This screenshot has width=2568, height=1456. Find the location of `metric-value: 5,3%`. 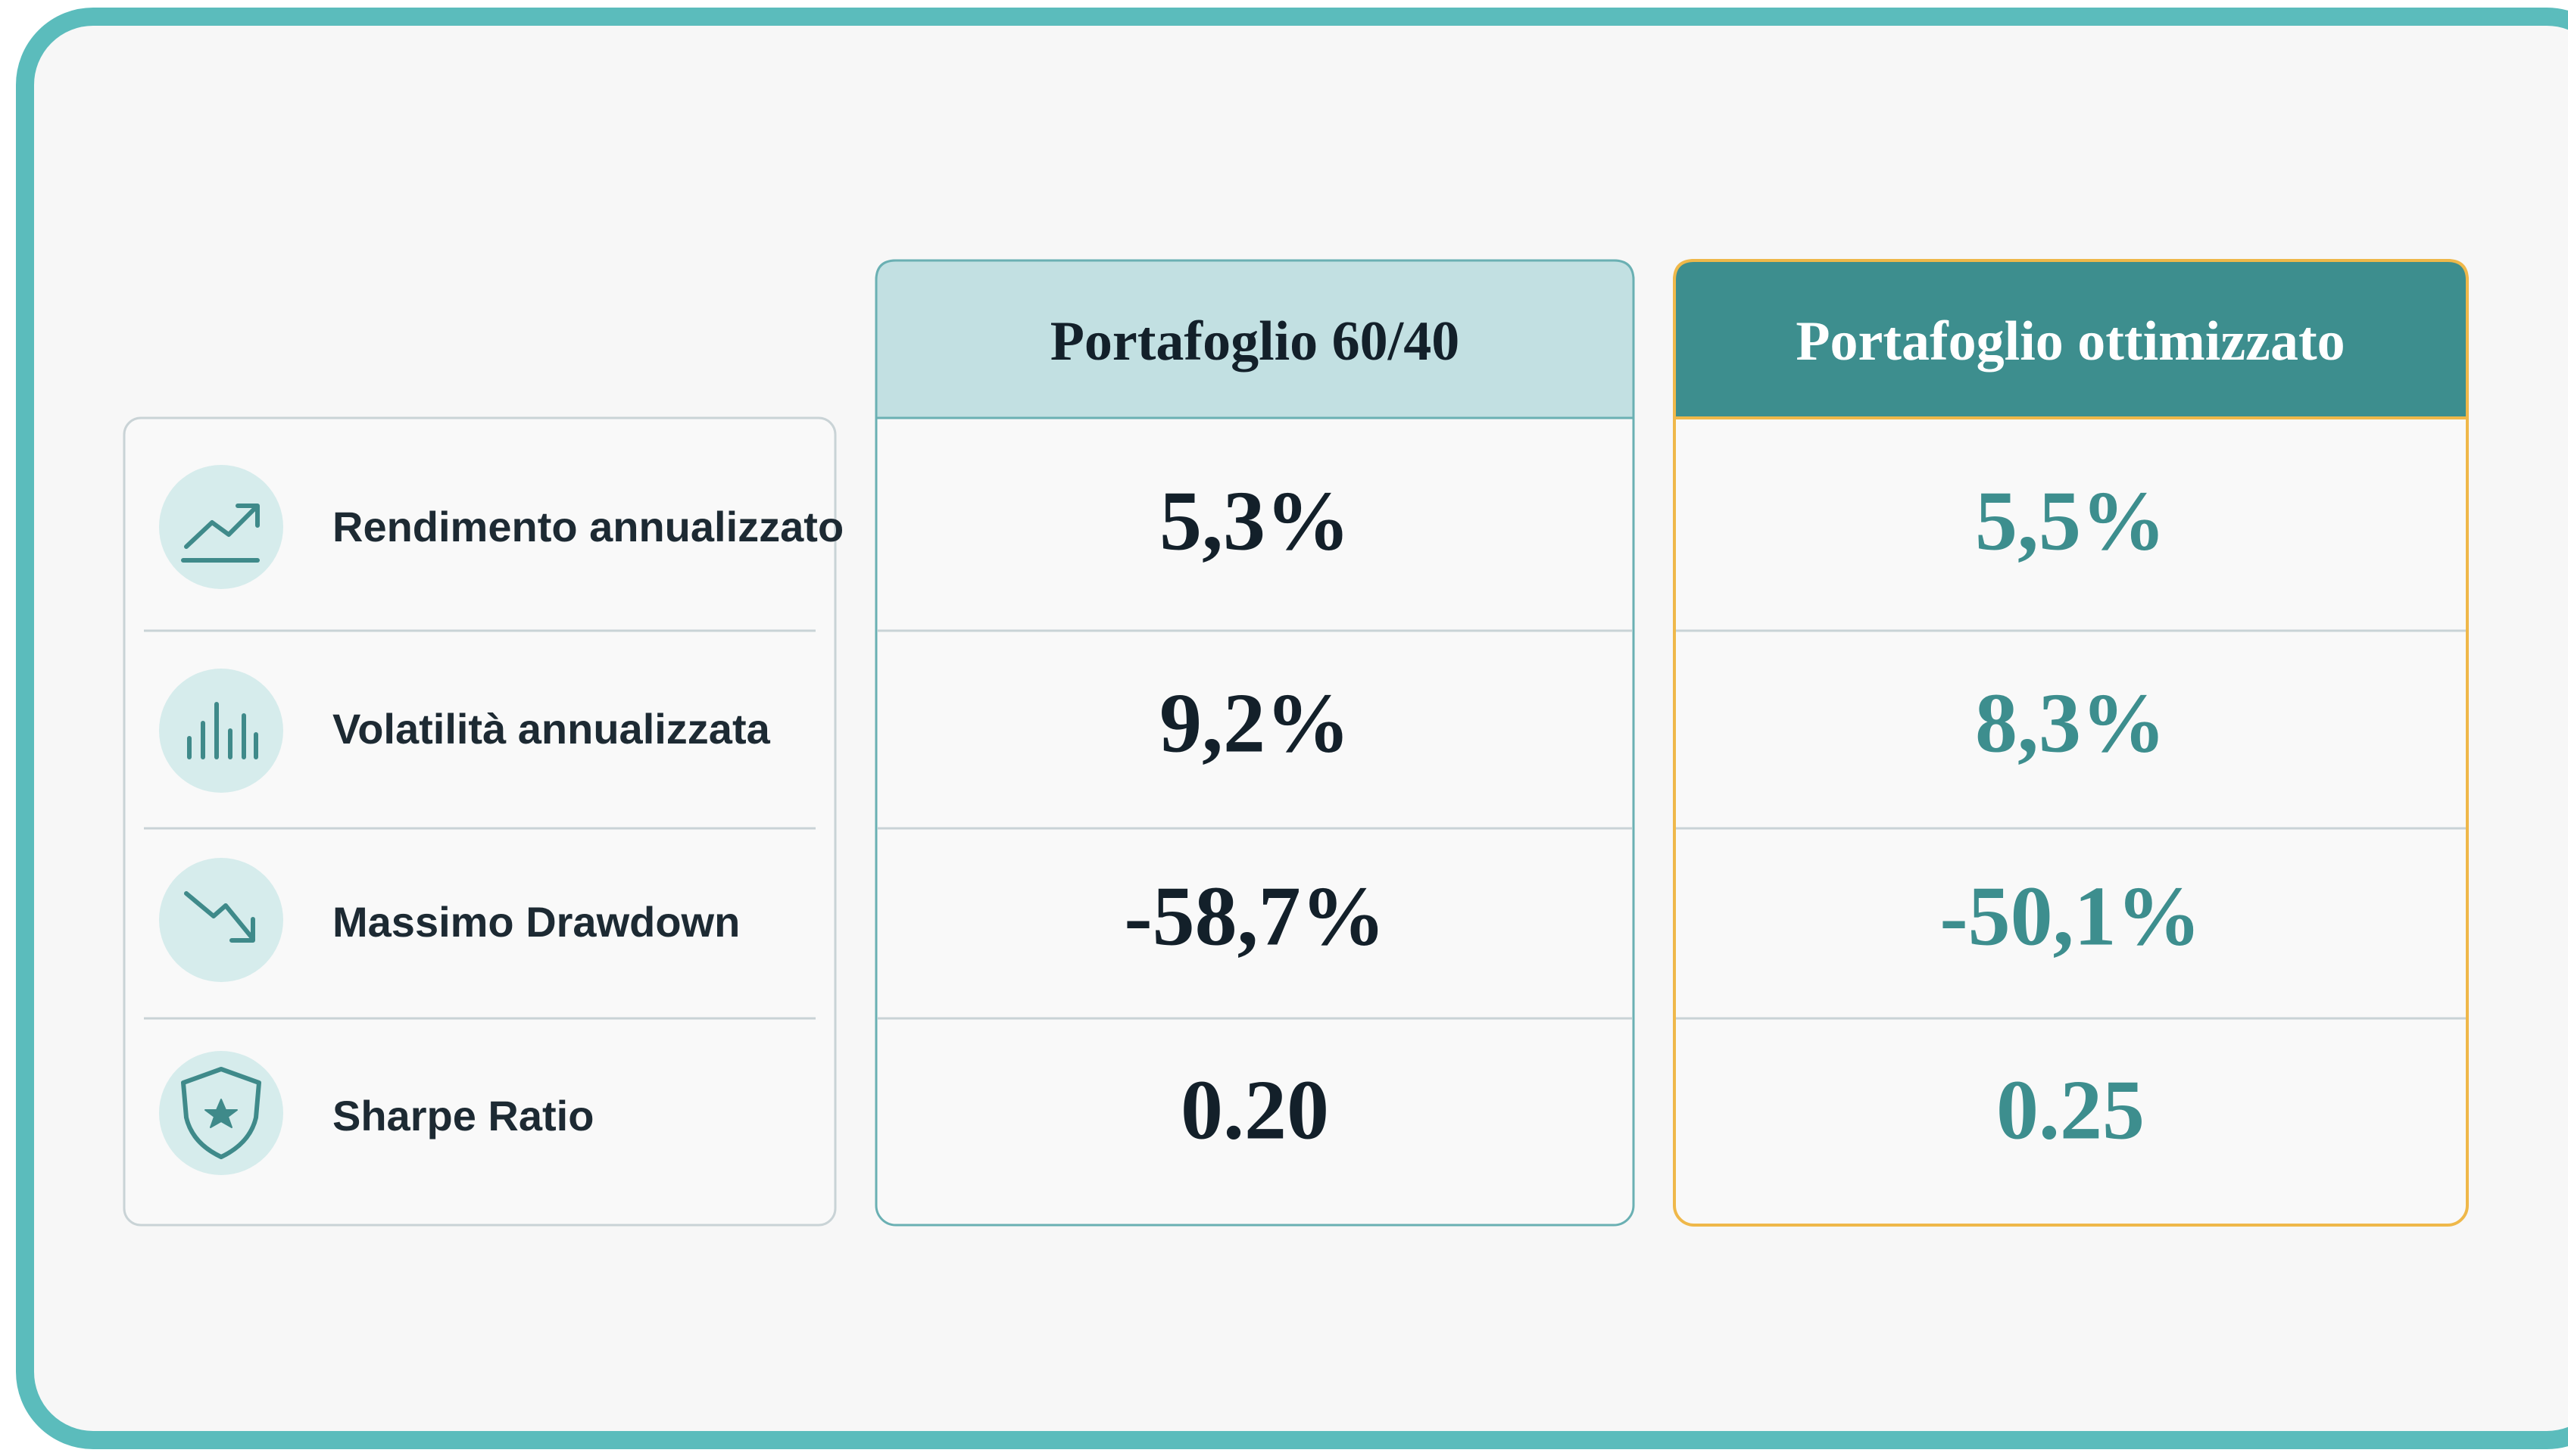

metric-value: 5,3% is located at coordinates (1254, 522).